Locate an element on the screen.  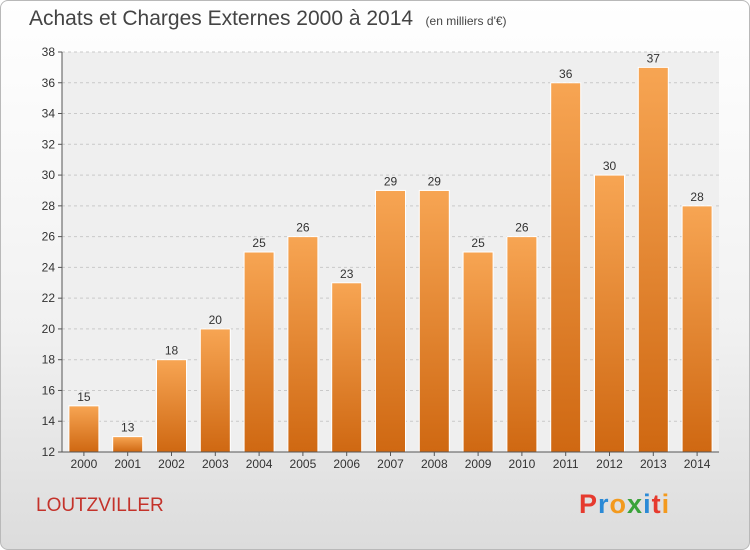
value-label-2001: 13 is located at coordinates (128, 428).